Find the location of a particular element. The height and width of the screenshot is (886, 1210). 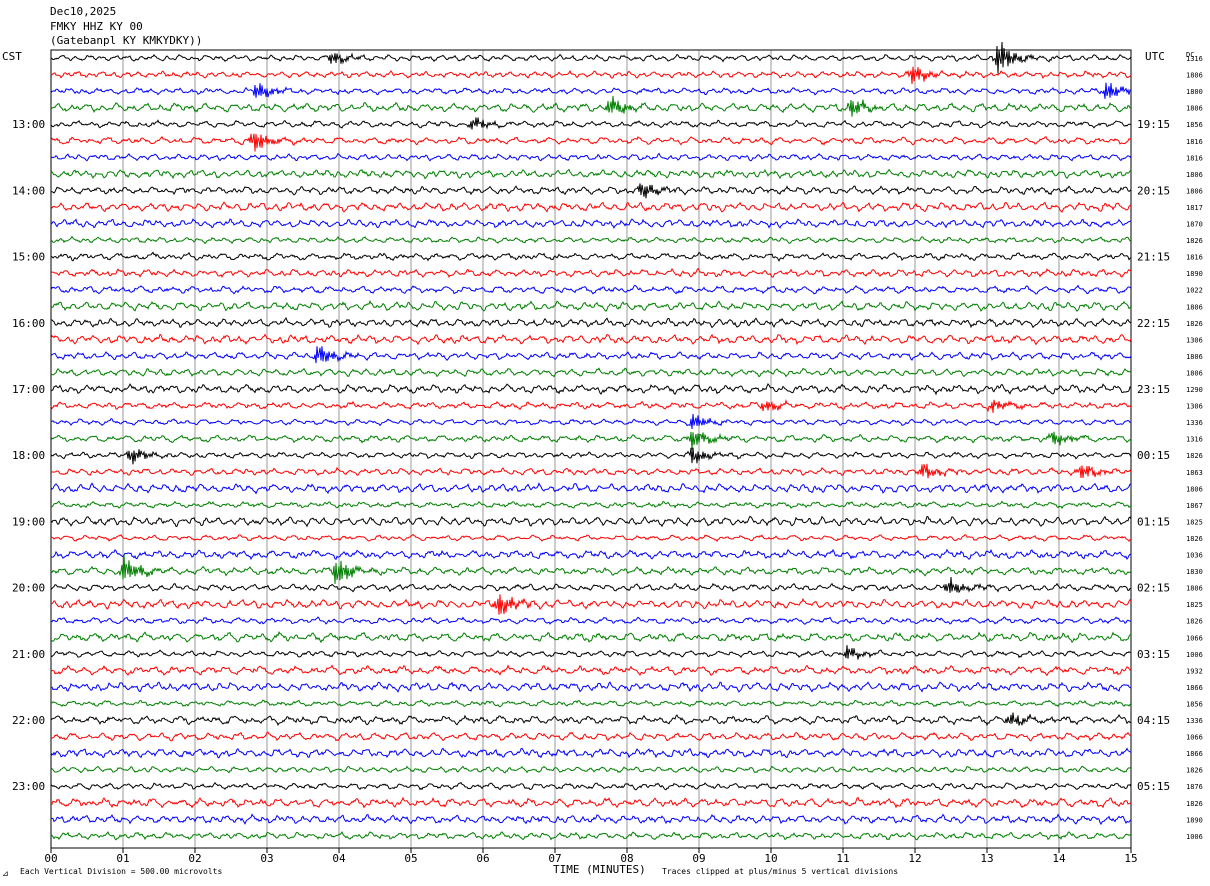

dc-value: 1022 is located at coordinates (1194, 291).